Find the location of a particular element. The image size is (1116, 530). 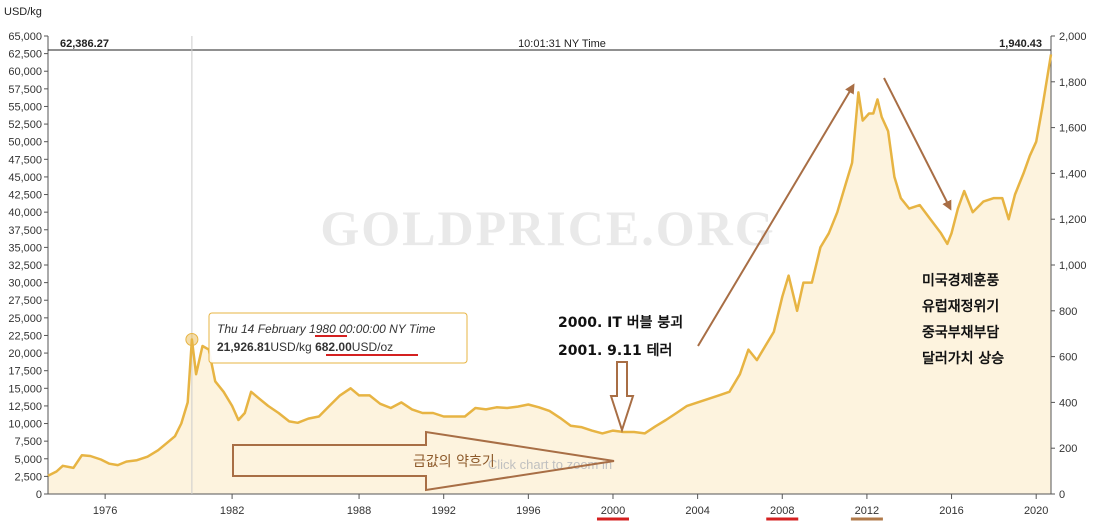

tooltip-date-suffix: 00:00:00 NY Time is located at coordinates (386, 329).